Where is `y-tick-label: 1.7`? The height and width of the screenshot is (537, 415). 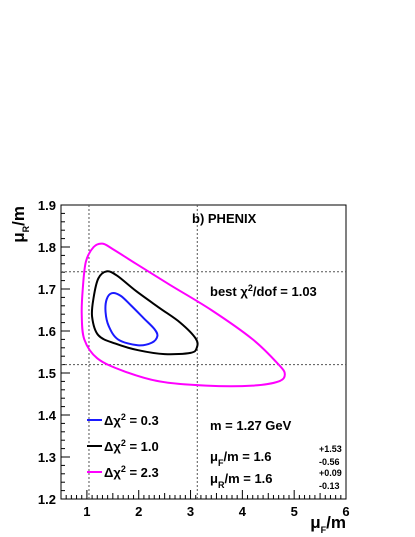 y-tick-label: 1.7 is located at coordinates (47, 289).